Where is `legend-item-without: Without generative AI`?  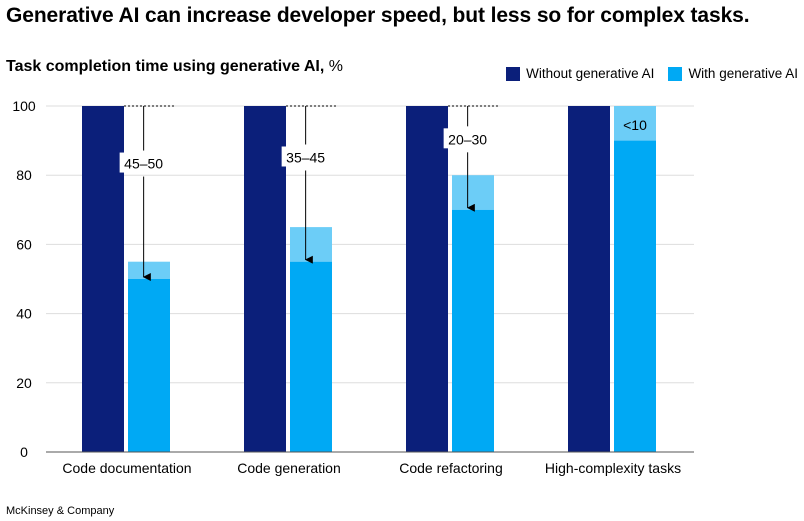
legend-item-without: Without generative AI is located at coordinates (580, 73).